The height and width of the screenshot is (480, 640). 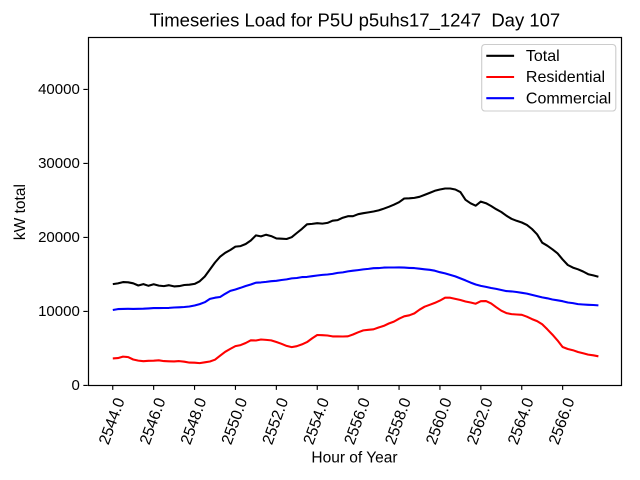 What do you see at coordinates (59, 311) in the screenshot?
I see `svg-text: 10000` at bounding box center [59, 311].